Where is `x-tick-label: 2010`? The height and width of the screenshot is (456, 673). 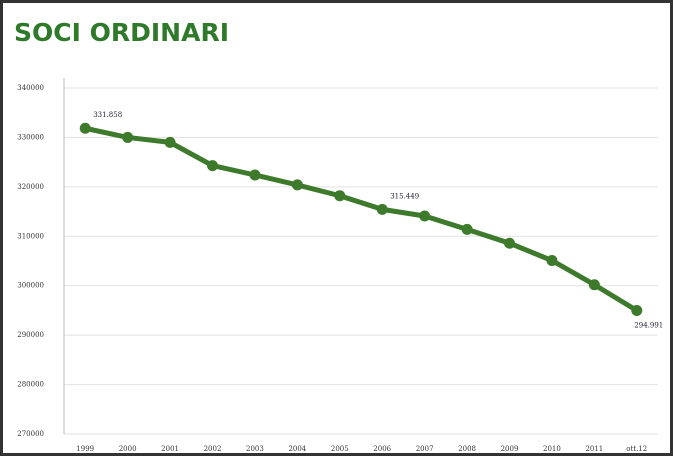
x-tick-label: 2010 is located at coordinates (552, 449).